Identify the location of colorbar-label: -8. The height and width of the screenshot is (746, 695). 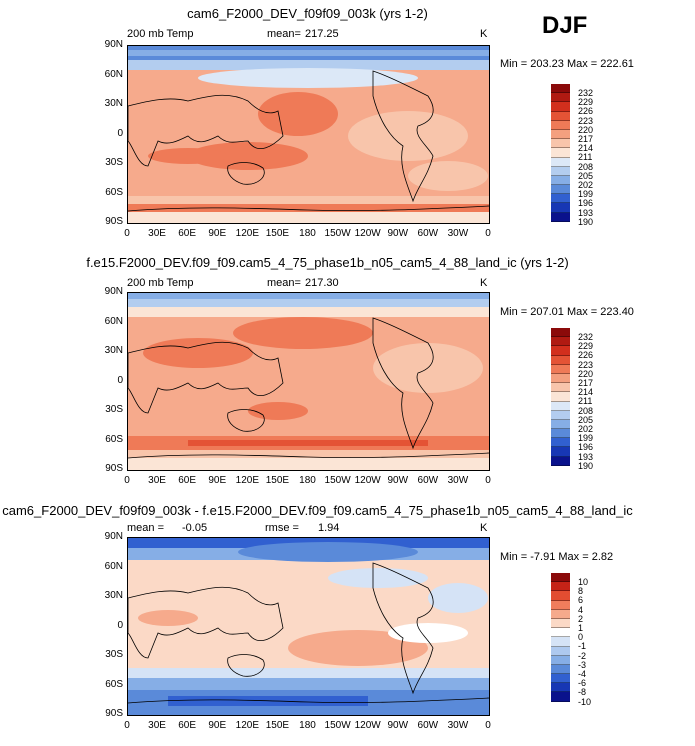
(582, 692).